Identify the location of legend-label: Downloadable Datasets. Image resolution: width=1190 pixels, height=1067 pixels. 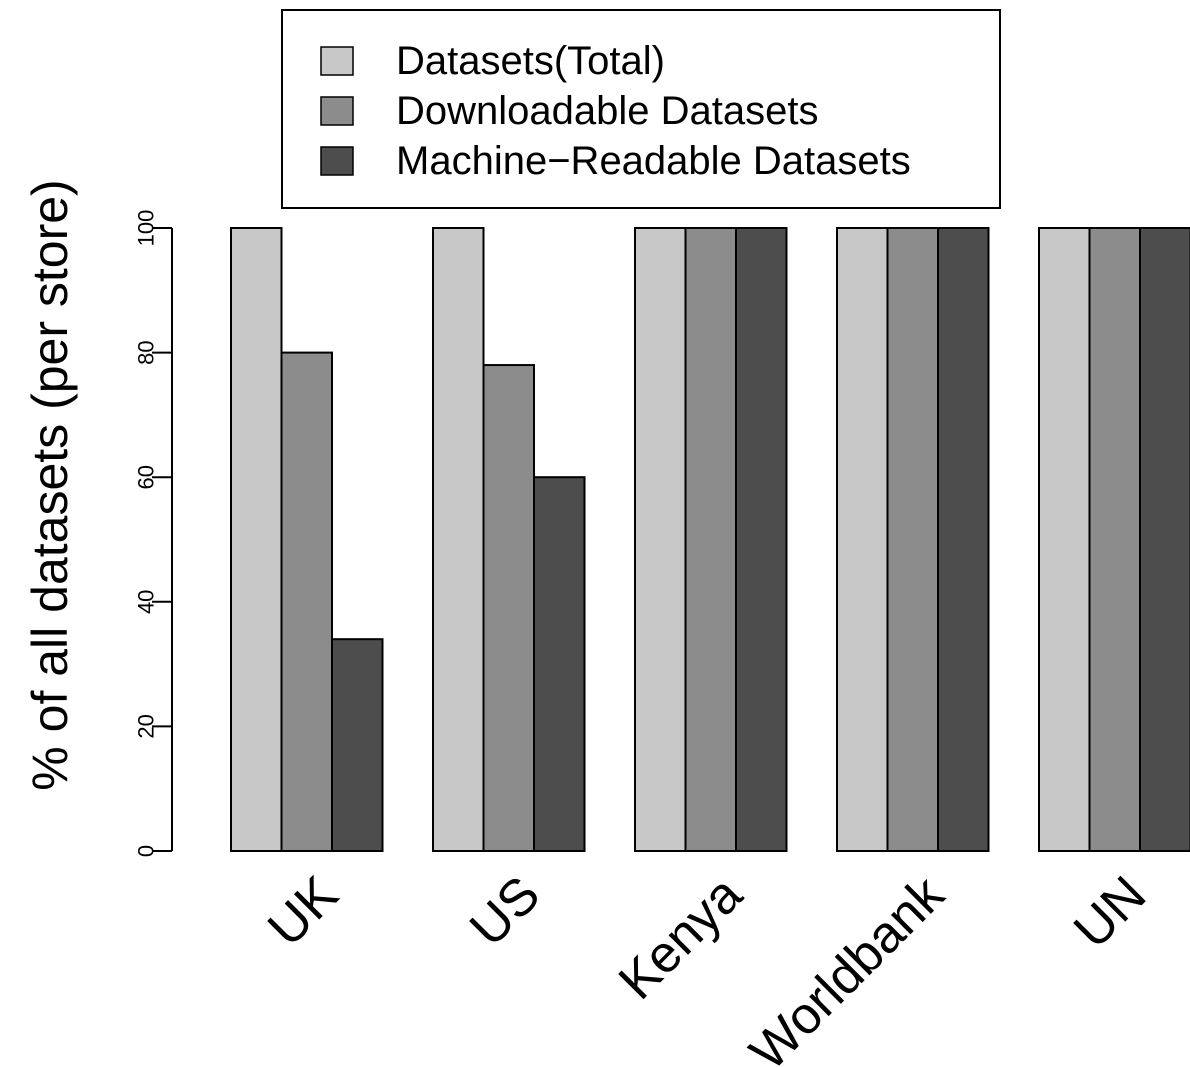
(607, 111).